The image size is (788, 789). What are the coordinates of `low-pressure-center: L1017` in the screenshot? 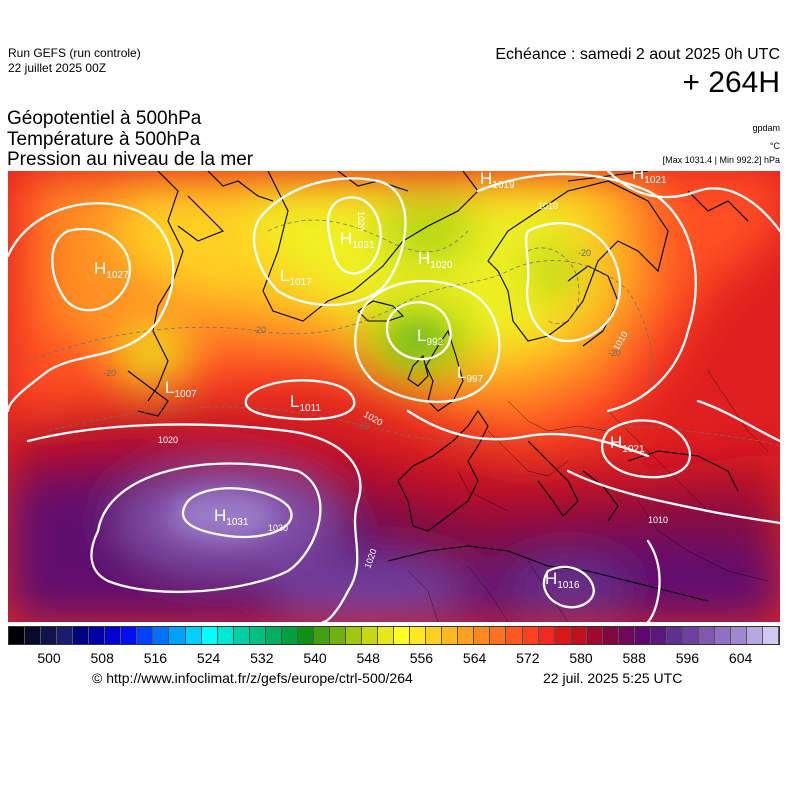 It's located at (296, 277).